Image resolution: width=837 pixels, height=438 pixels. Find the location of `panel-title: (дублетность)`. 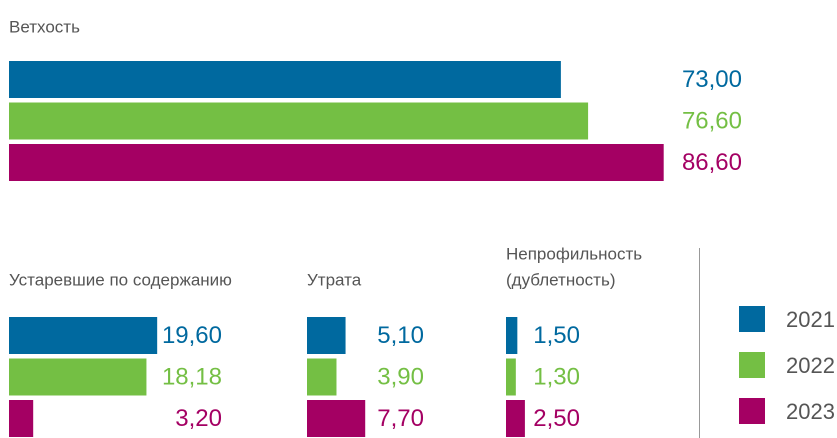

panel-title: (дублетность) is located at coordinates (561, 279).